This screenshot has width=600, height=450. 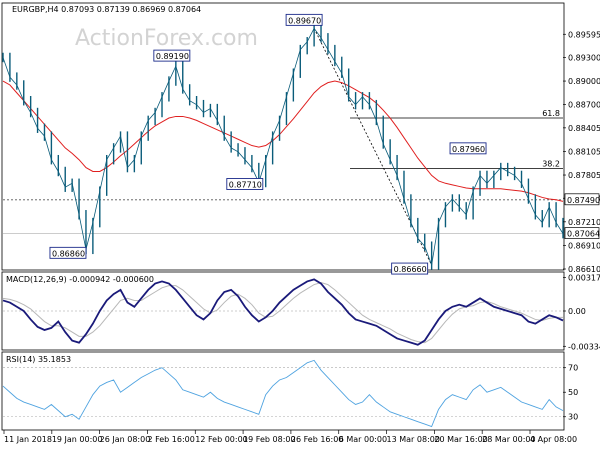 What do you see at coordinates (80, 279) in the screenshot?
I see `macd-title: MACD(12,26,9) -0.000942 -0.000600` at bounding box center [80, 279].